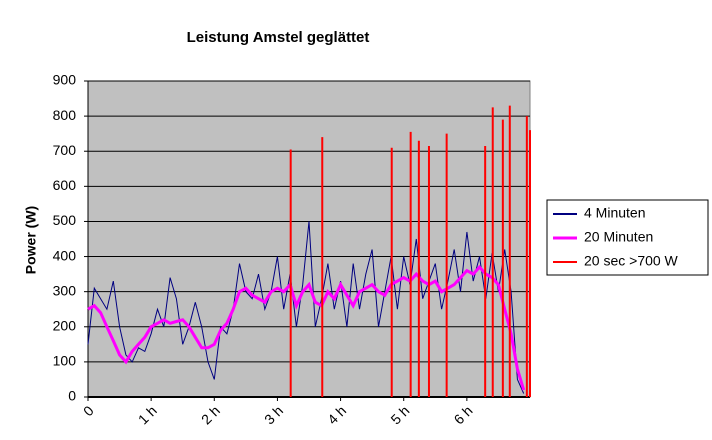 Image resolution: width=712 pixels, height=440 pixels. What do you see at coordinates (65, 80) in the screenshot?
I see `y-tick-label: 900` at bounding box center [65, 80].